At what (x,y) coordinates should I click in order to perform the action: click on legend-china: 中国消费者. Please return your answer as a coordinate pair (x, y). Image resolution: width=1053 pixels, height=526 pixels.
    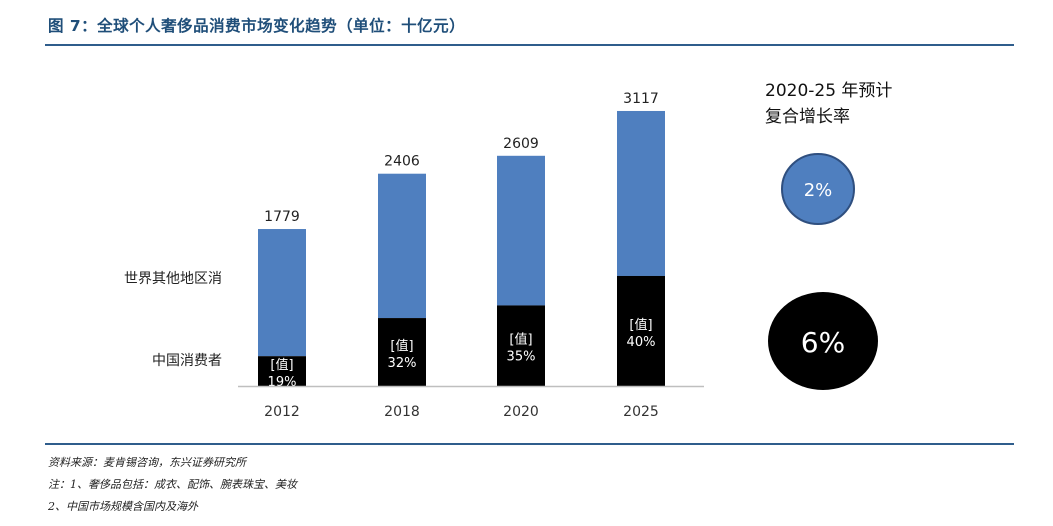
    Looking at the image, I should click on (187, 361).